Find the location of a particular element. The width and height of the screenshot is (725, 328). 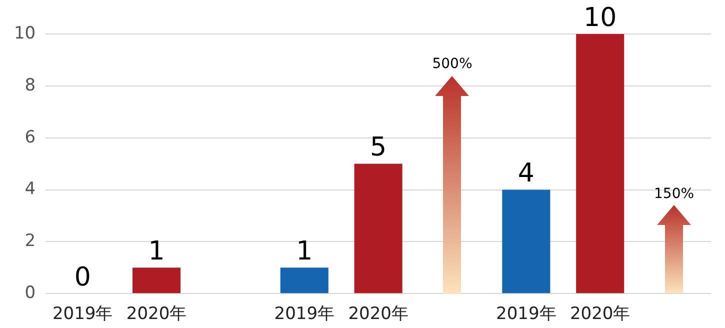

annotation: 500% is located at coordinates (452, 64).